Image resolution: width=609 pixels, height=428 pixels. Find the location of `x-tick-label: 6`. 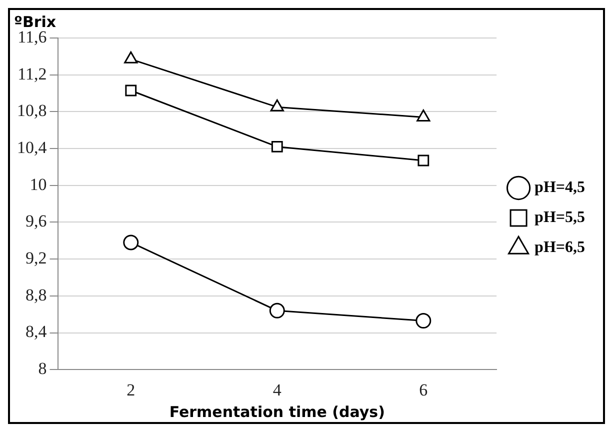

x-tick-label: 6 is located at coordinates (423, 390).